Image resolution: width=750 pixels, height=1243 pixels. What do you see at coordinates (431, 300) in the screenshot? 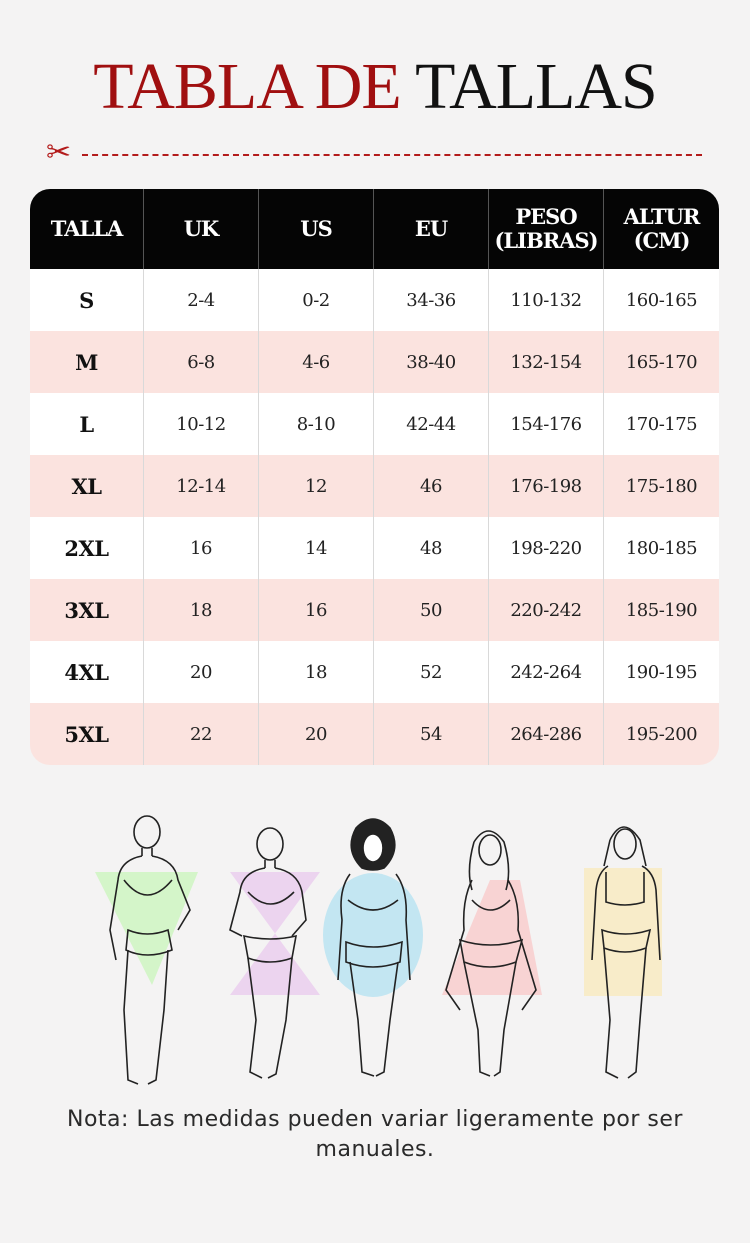
I see `cell-eu: 34-36` at bounding box center [431, 300].